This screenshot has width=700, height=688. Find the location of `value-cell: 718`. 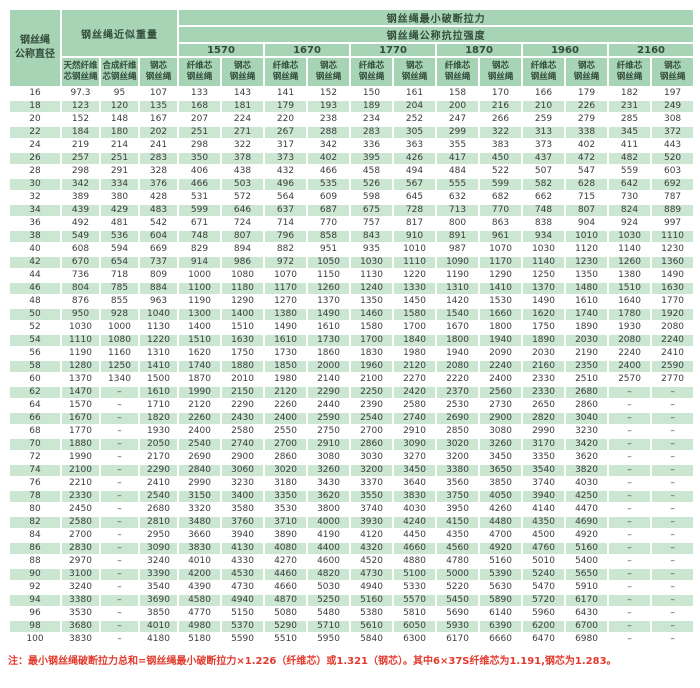

value-cell: 718 is located at coordinates (119, 275).